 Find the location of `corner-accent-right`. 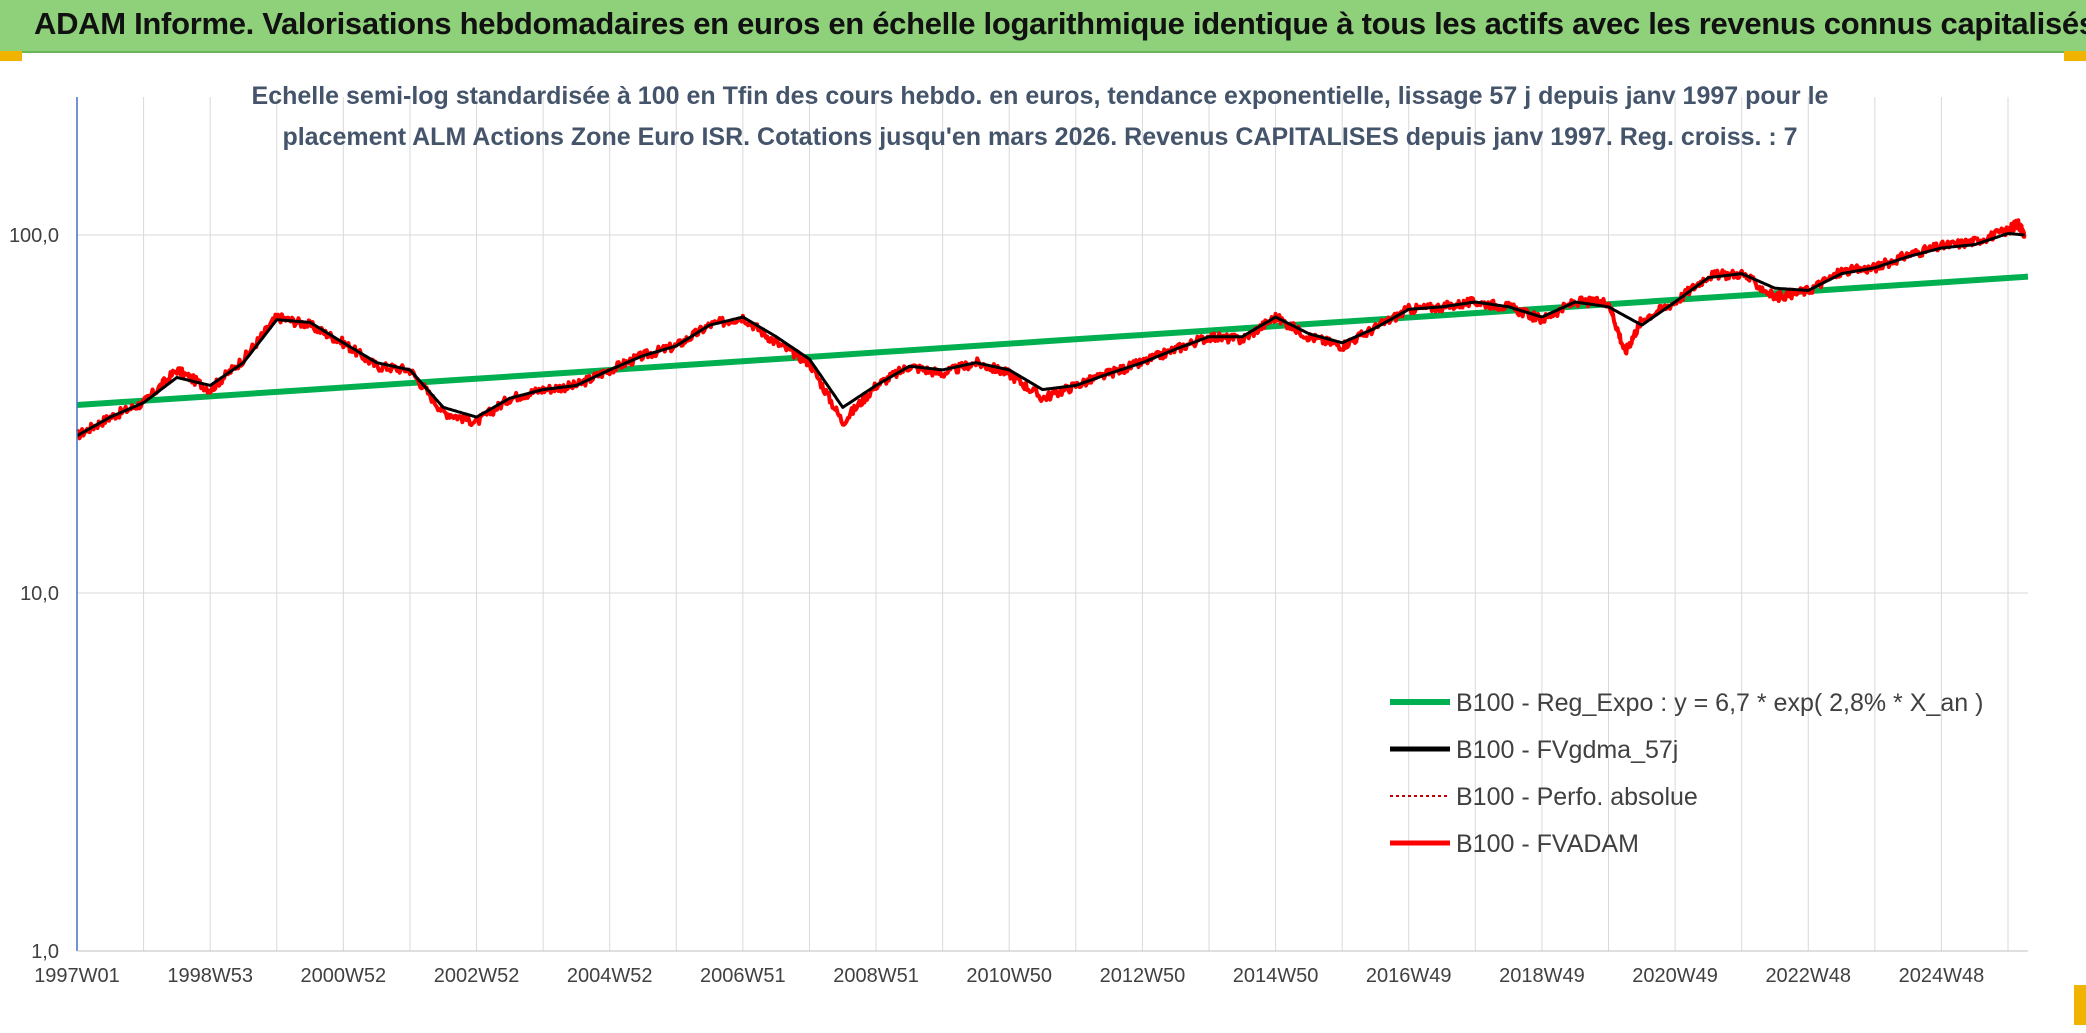

corner-accent-right is located at coordinates (2075, 56).